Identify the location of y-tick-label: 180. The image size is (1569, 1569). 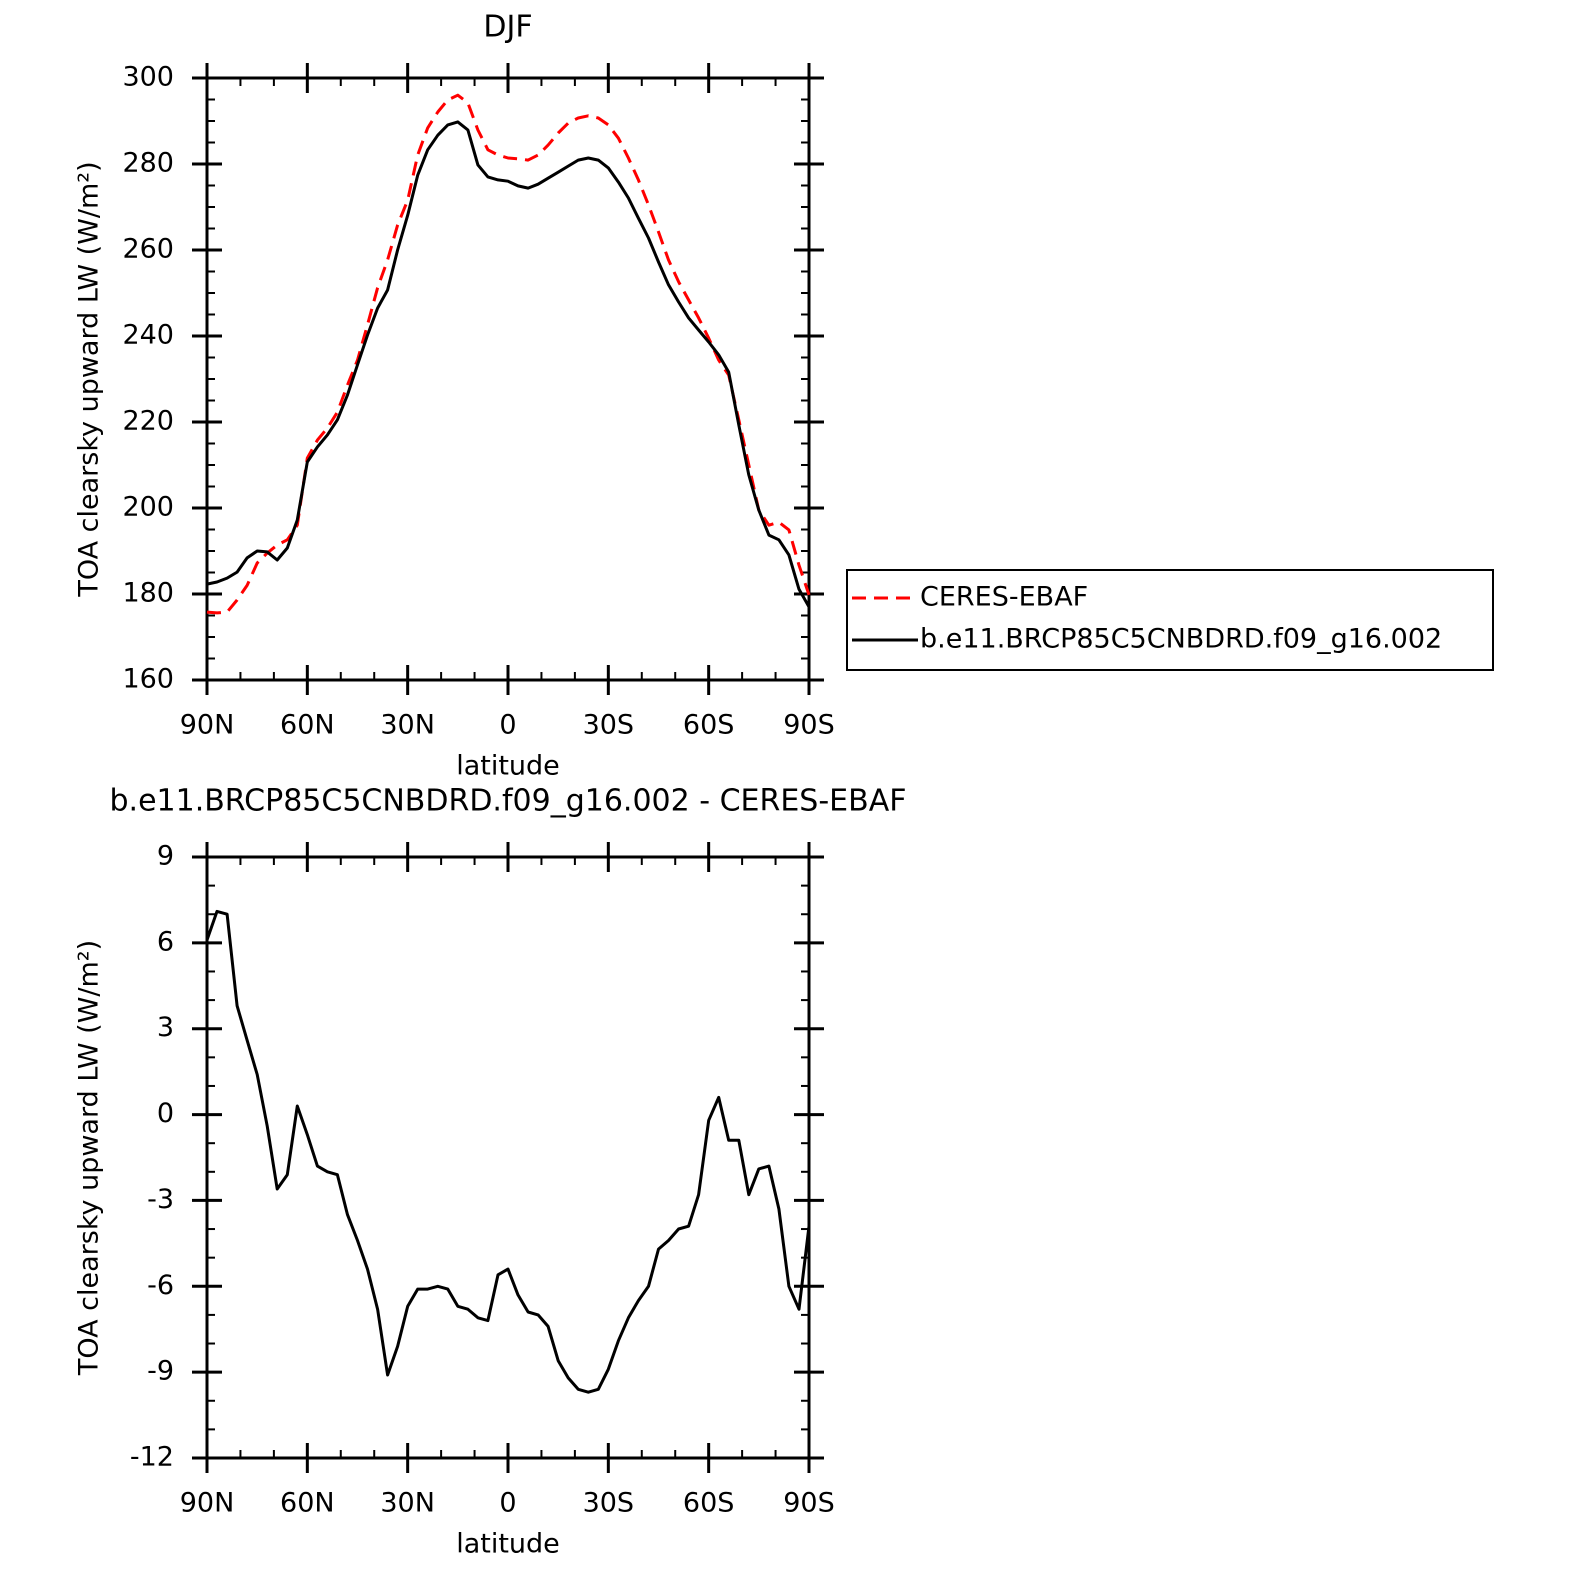
(148, 593).